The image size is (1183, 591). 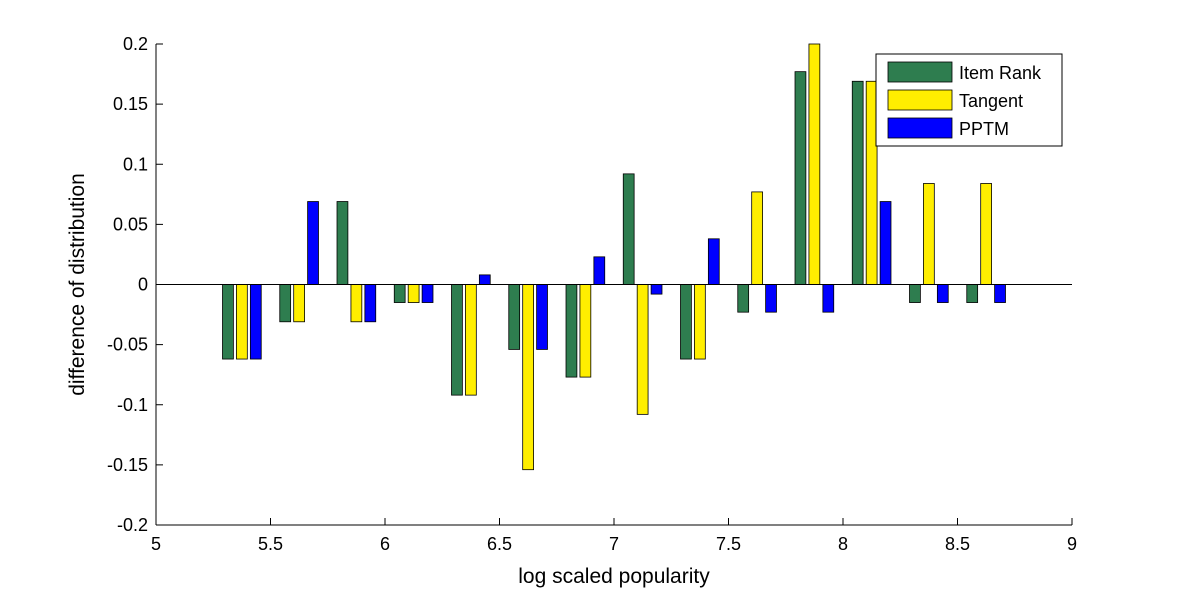 I want to click on x-axis-label: log scaled popularity, so click(x=614, y=576).